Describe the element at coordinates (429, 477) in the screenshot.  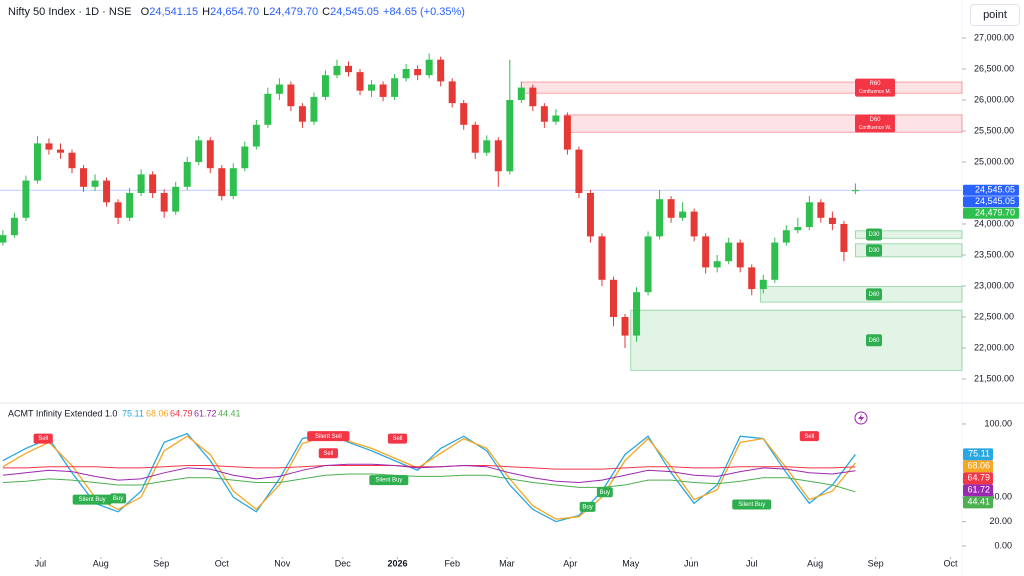
I see `indicator-line` at that location.